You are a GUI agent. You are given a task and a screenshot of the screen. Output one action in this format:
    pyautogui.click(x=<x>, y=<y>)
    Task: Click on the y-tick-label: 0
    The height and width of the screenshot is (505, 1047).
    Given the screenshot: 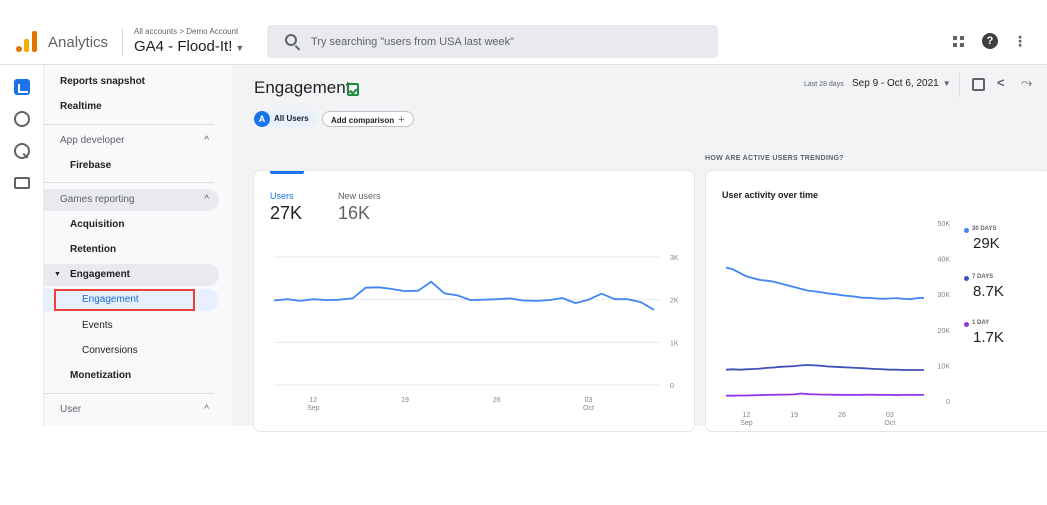 What is the action you would take?
    pyautogui.click(x=672, y=386)
    